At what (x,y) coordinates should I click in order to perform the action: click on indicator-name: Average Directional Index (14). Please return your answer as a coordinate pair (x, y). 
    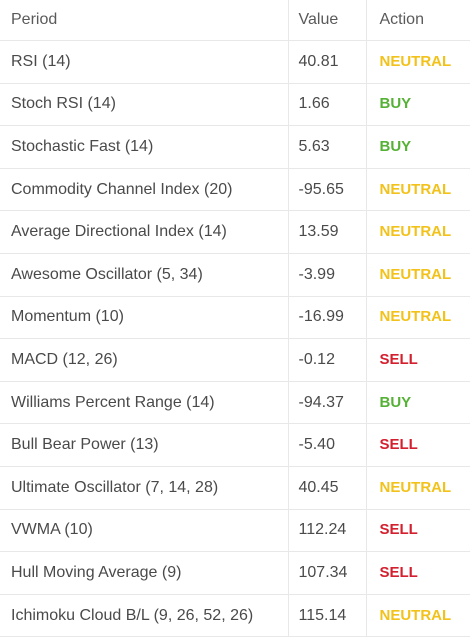
    Looking at the image, I should click on (144, 232).